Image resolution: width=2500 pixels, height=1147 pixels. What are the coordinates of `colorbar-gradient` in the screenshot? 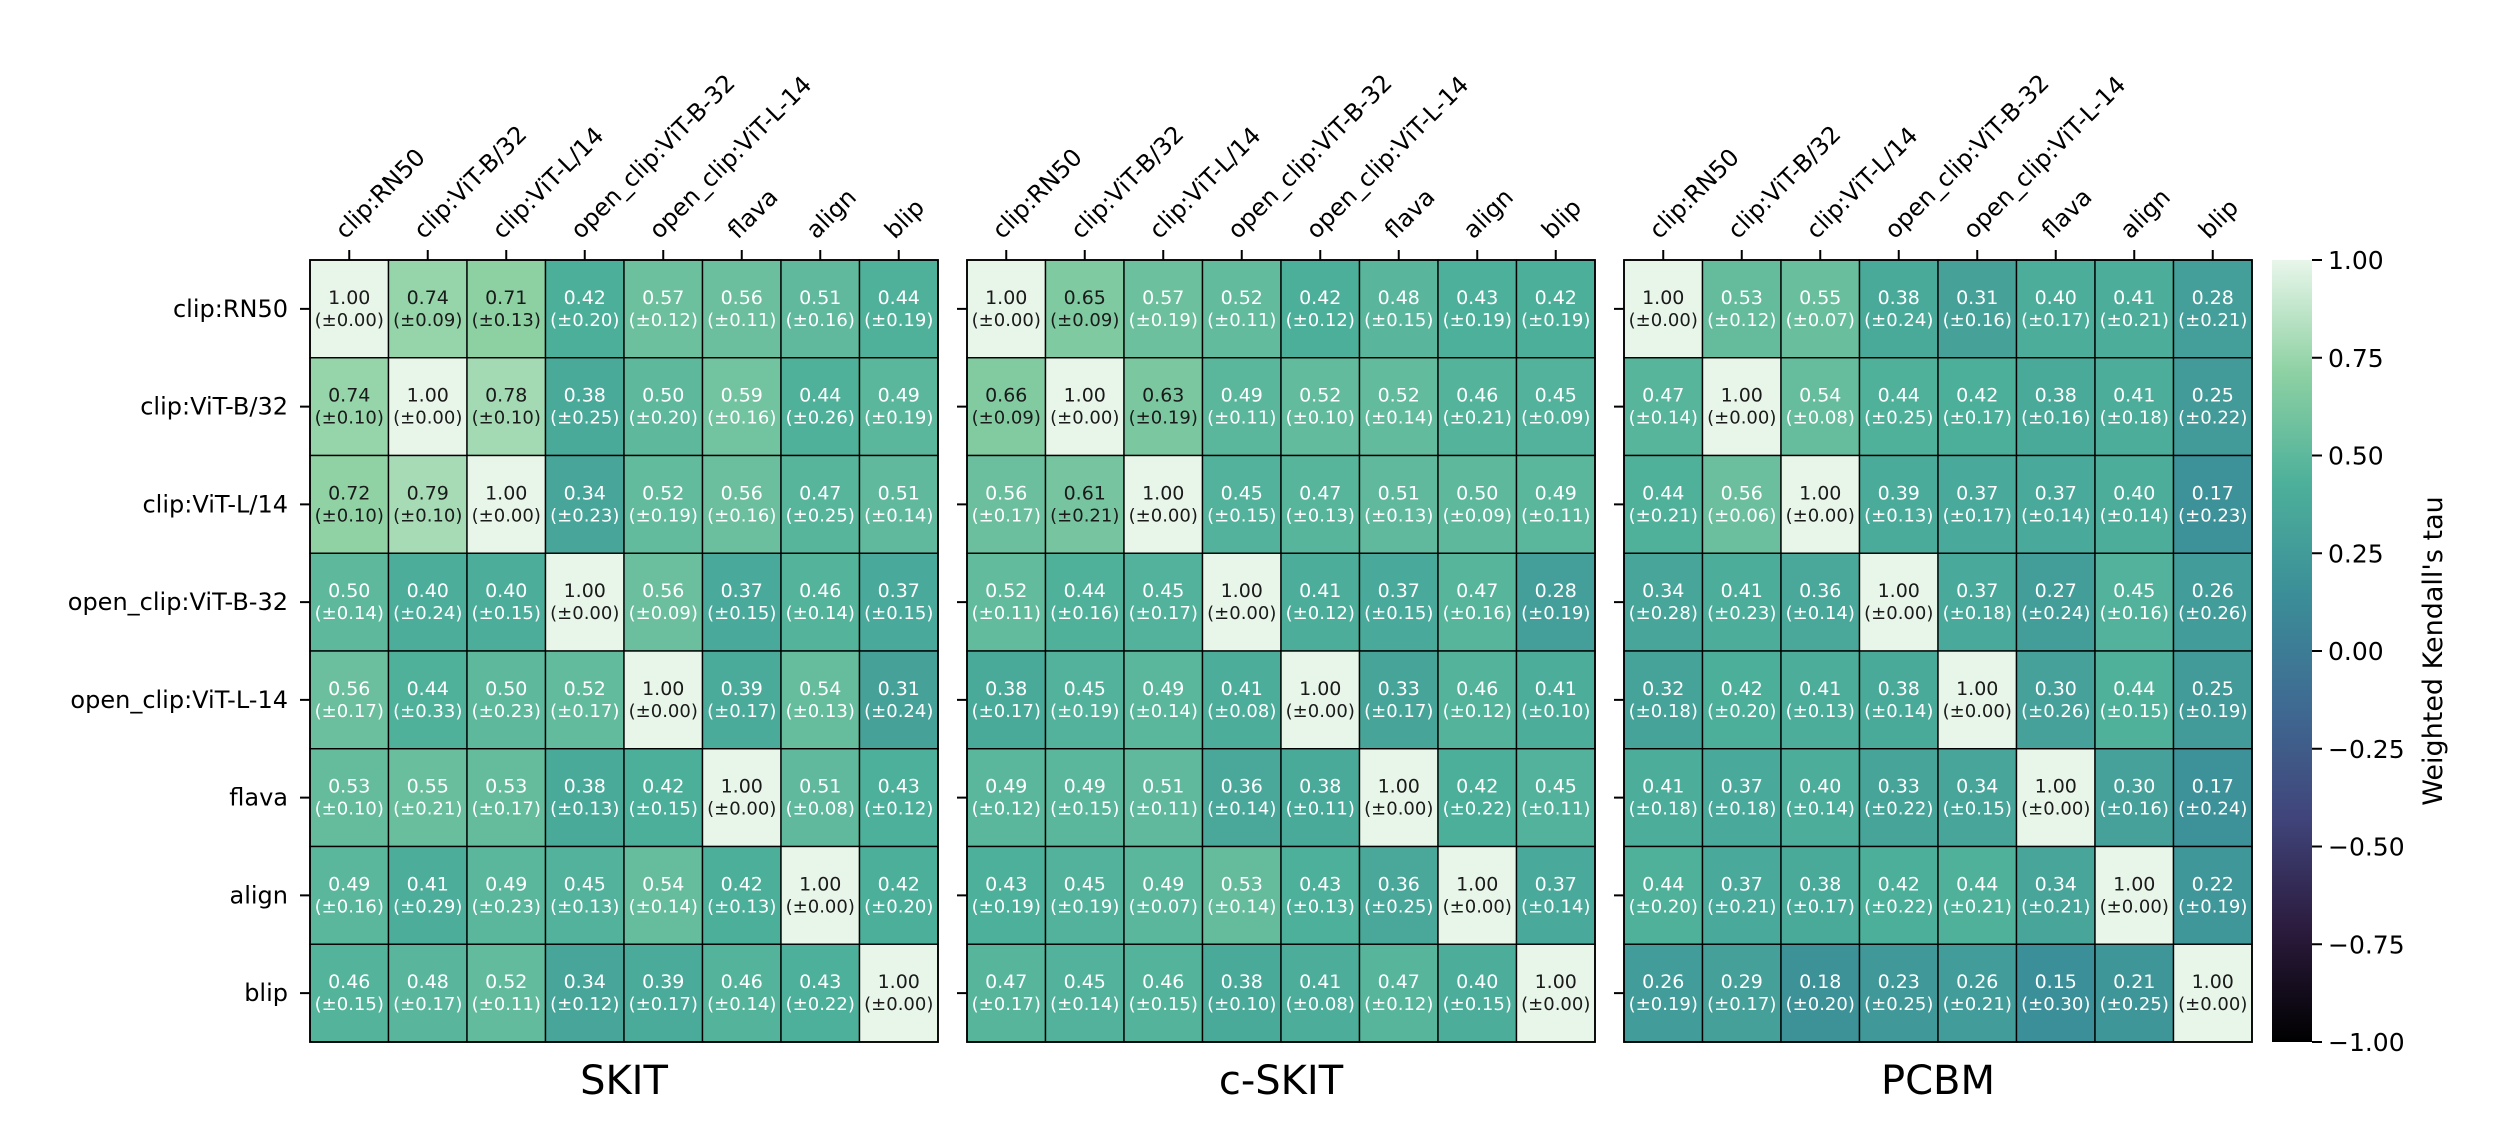 It's located at (2292, 651).